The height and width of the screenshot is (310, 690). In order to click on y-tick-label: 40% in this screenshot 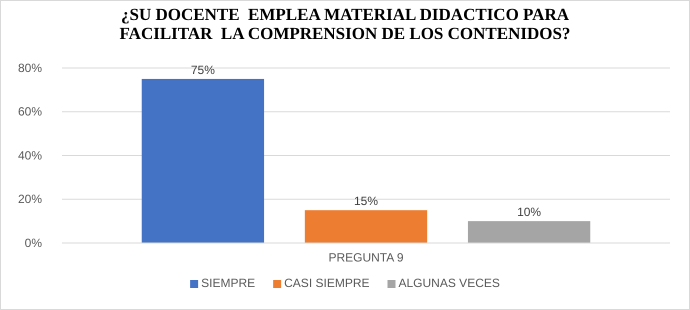, I will do `click(30, 155)`.